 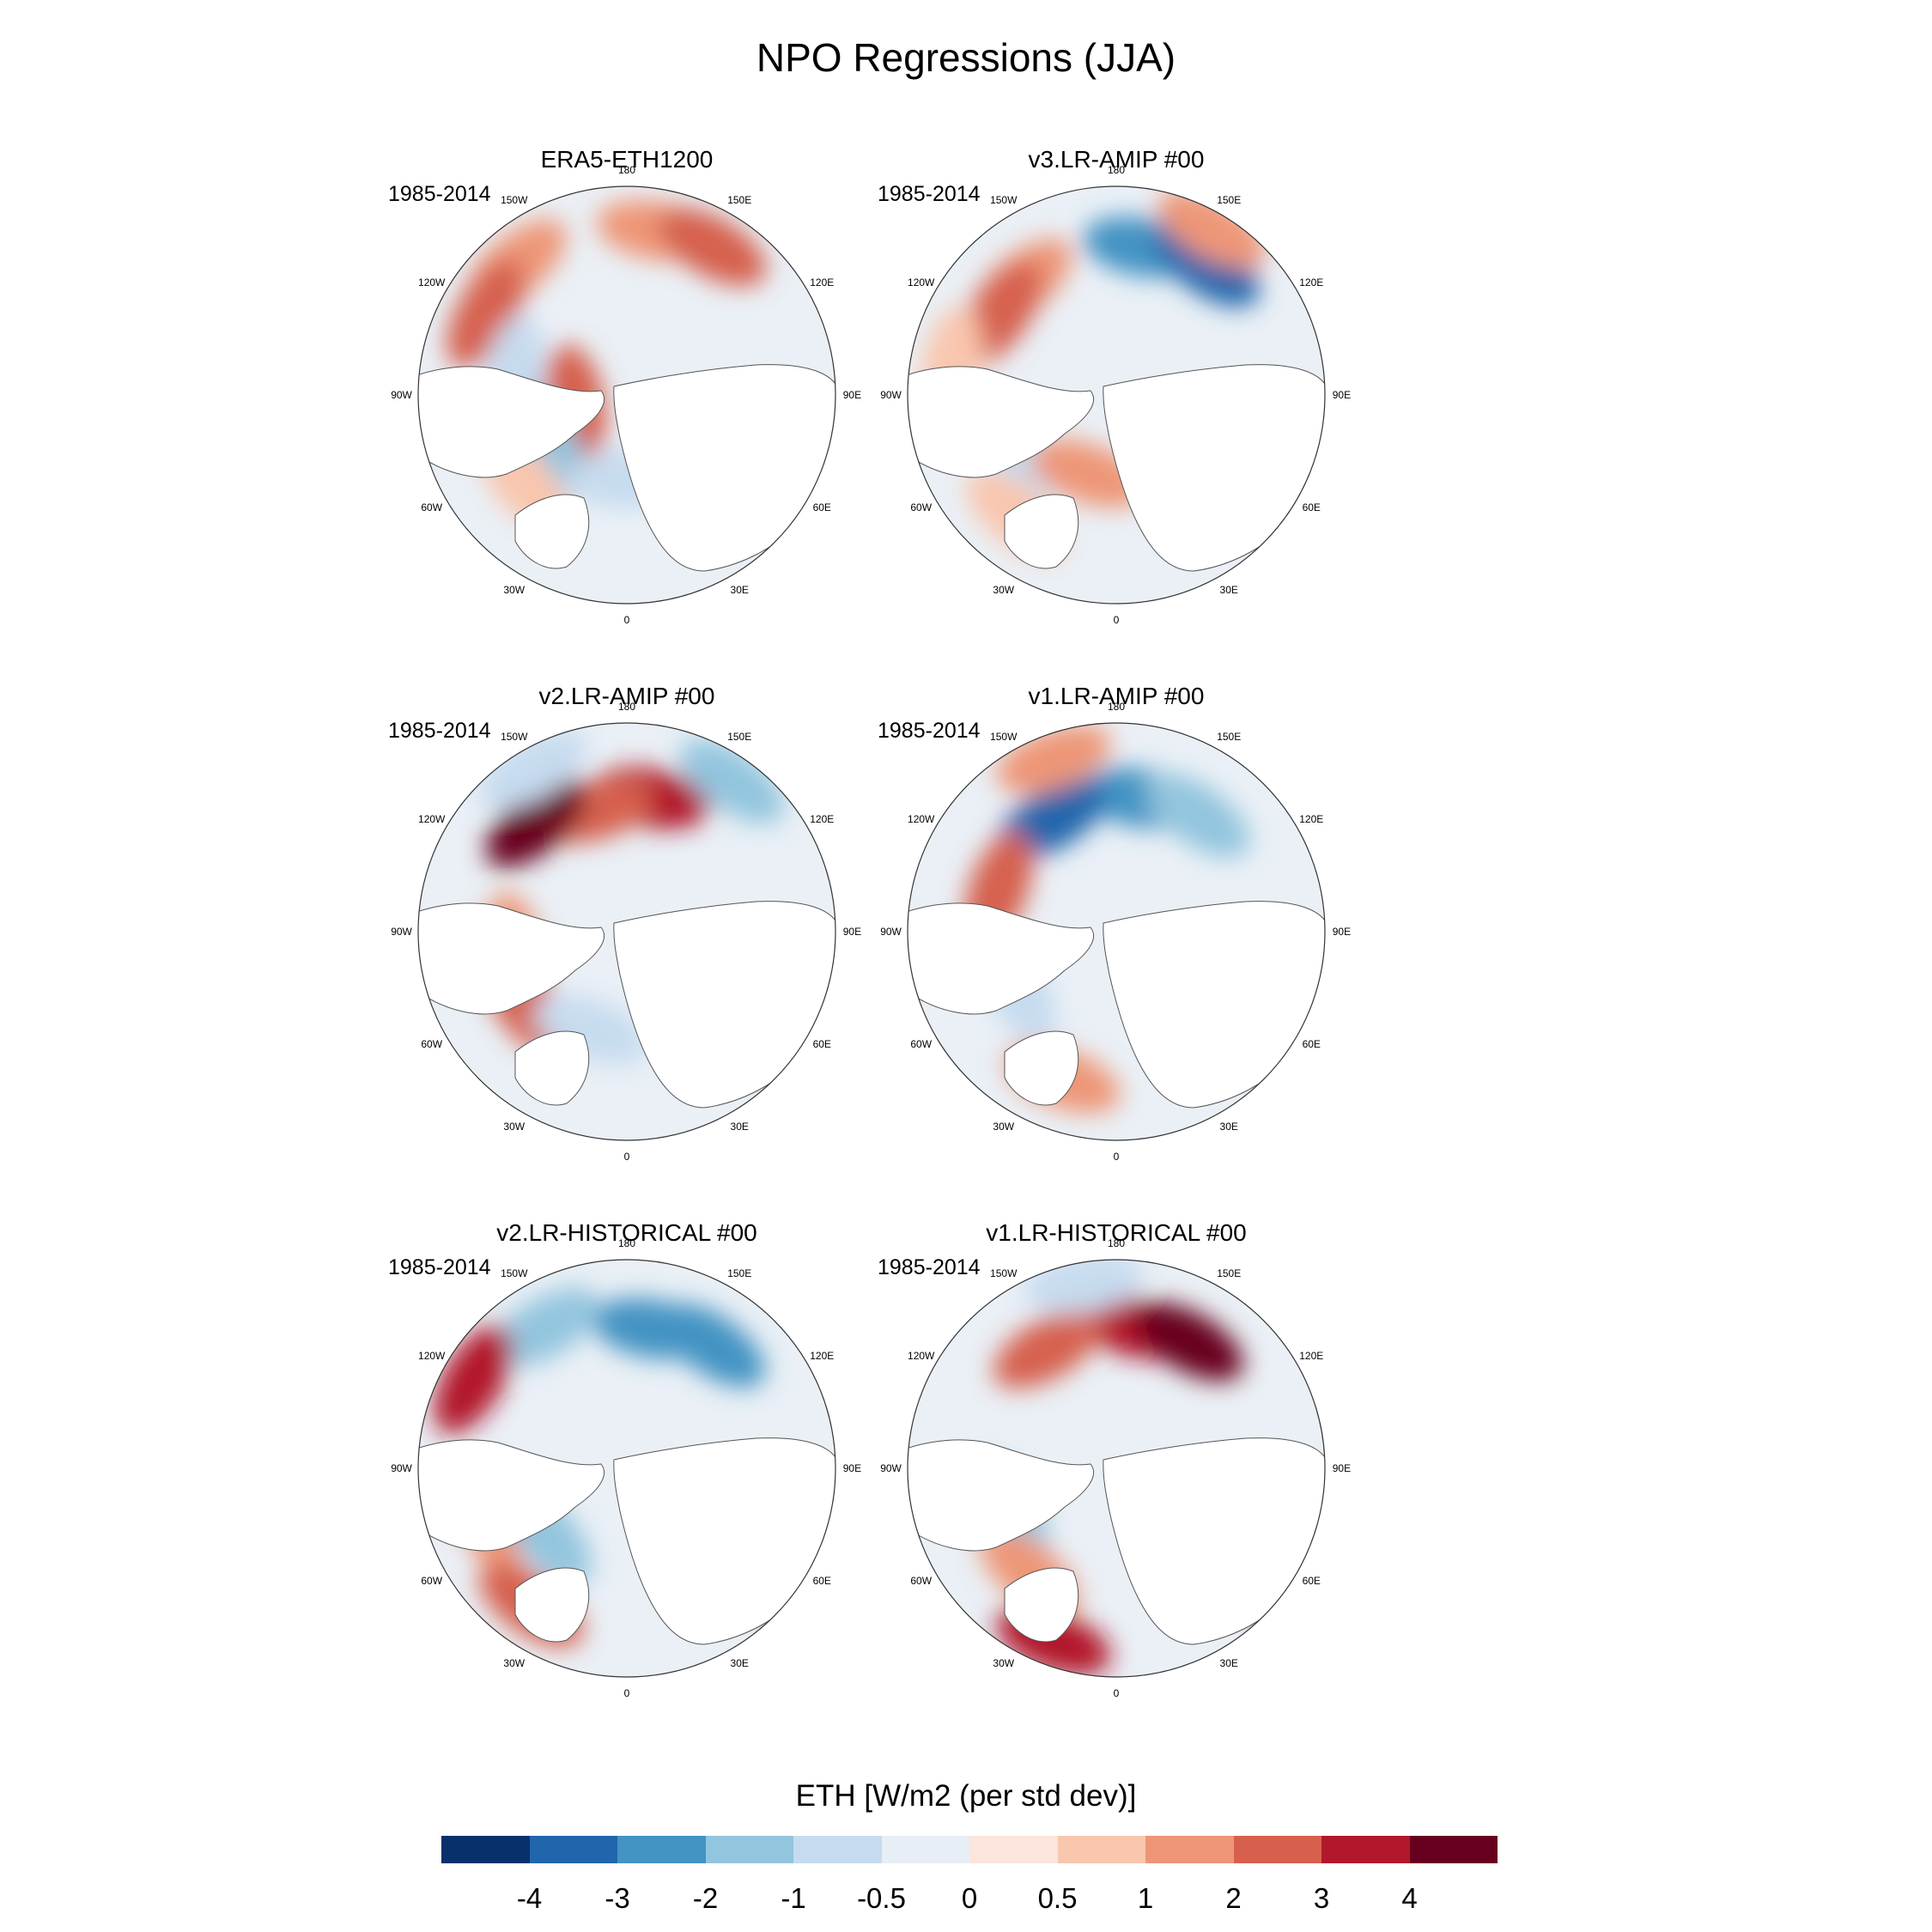 What do you see at coordinates (627, 159) in the screenshot?
I see `panel-title: ERA5-ETH1200` at bounding box center [627, 159].